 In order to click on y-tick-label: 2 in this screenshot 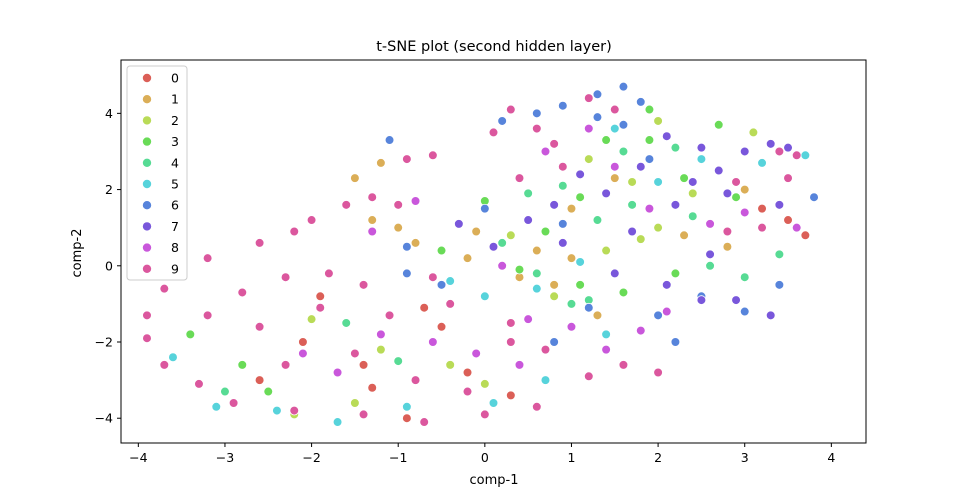, I will do `click(109, 189)`.